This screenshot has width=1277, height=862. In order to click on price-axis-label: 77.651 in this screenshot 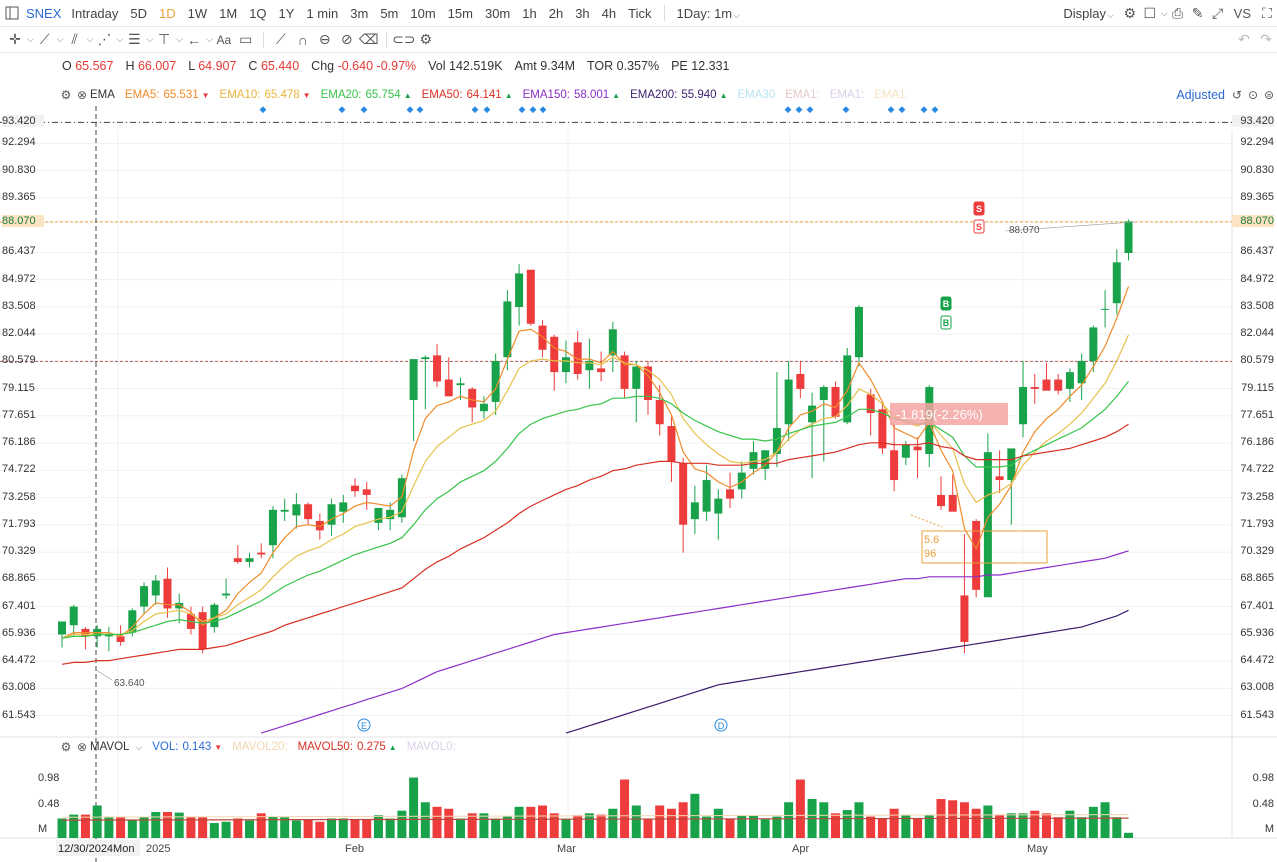, I will do `click(1257, 414)`.